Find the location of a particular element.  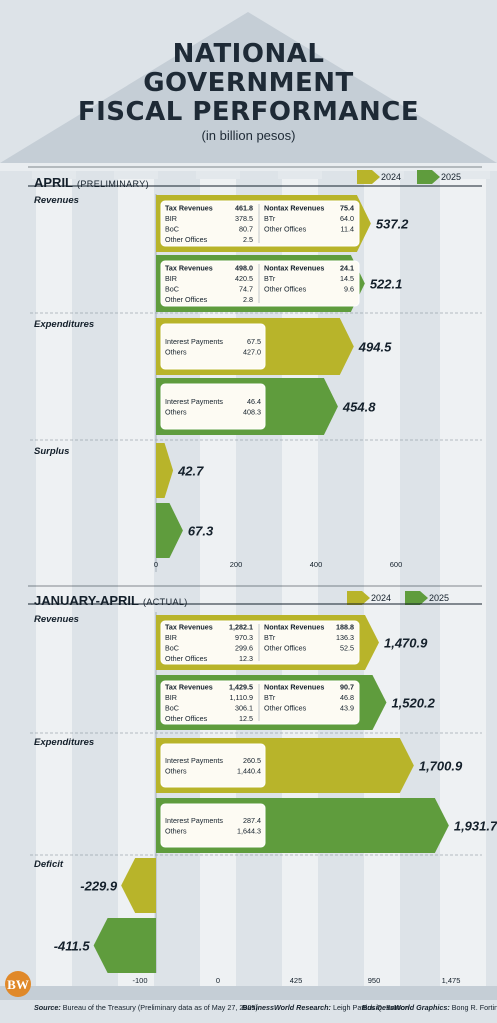

group-label-janapr-deficit: Deficit is located at coordinates (49, 864).